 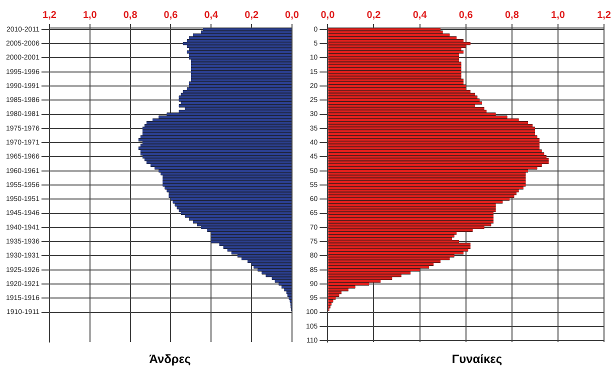 What do you see at coordinates (477, 359) in the screenshot?
I see `x-axis-title: Γυναίκες` at bounding box center [477, 359].